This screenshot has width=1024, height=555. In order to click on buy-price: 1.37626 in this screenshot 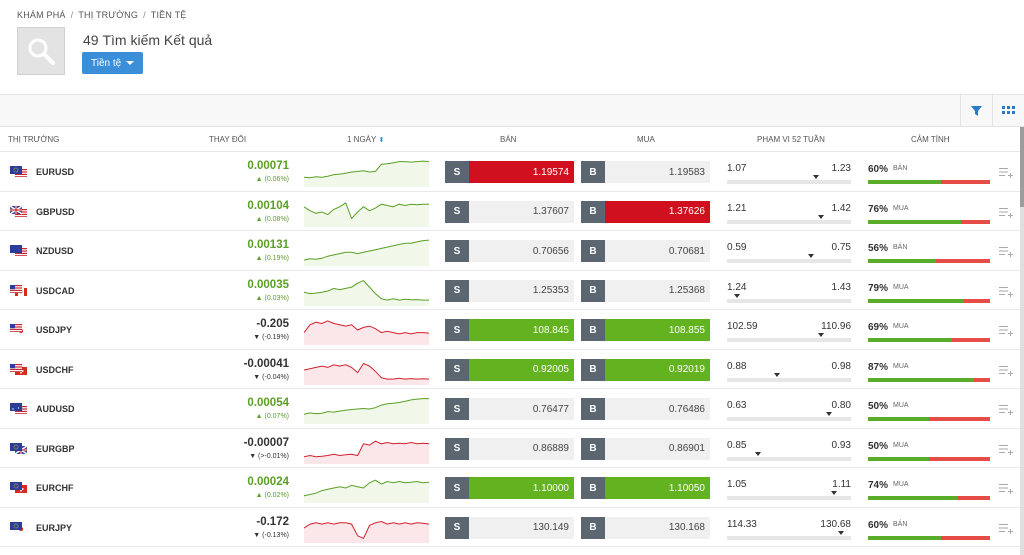, I will do `click(657, 211)`.